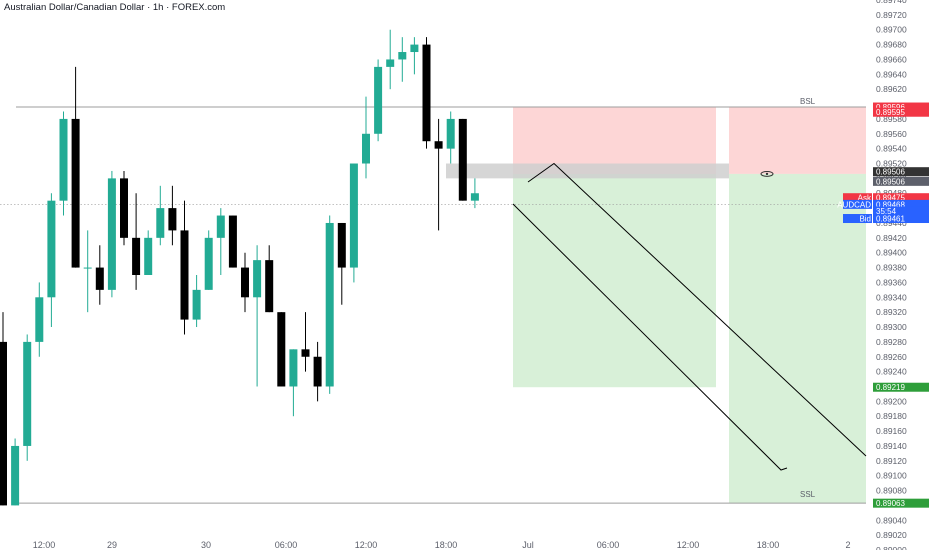  Describe the element at coordinates (891, 15) in the screenshot. I see `y-tick-label: 0.89720` at that location.